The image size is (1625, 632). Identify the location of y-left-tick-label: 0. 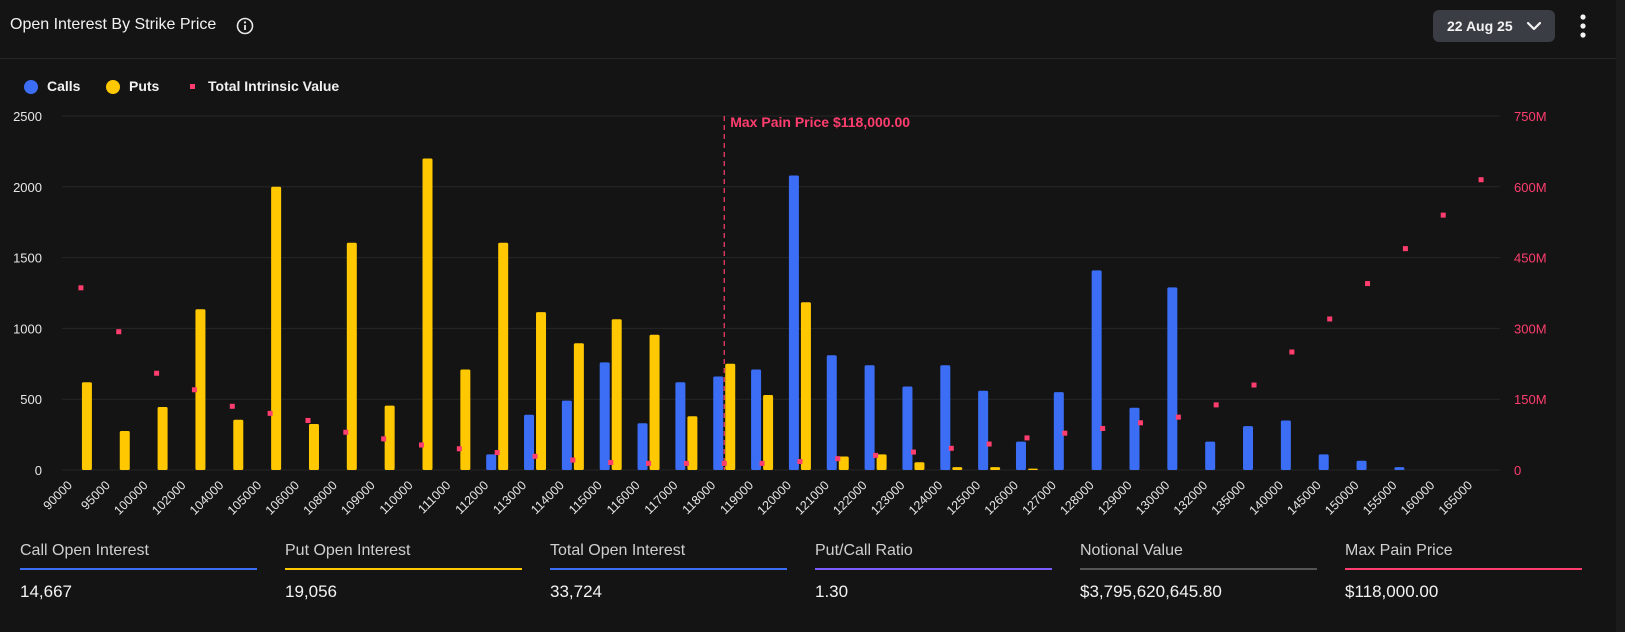
(38, 470).